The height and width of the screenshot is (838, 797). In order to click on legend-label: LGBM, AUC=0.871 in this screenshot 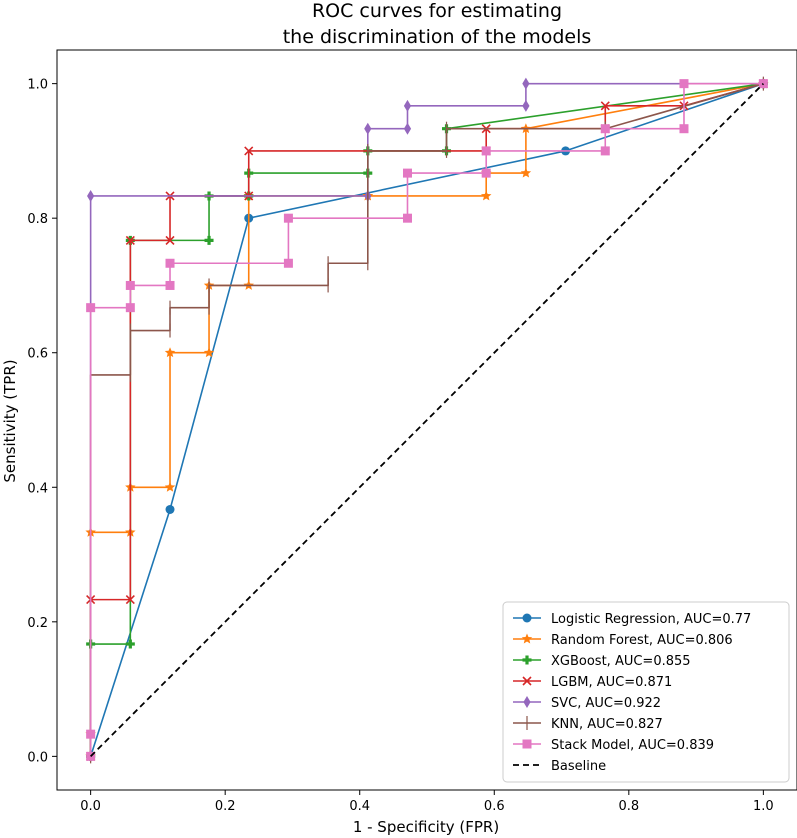, I will do `click(611, 682)`.